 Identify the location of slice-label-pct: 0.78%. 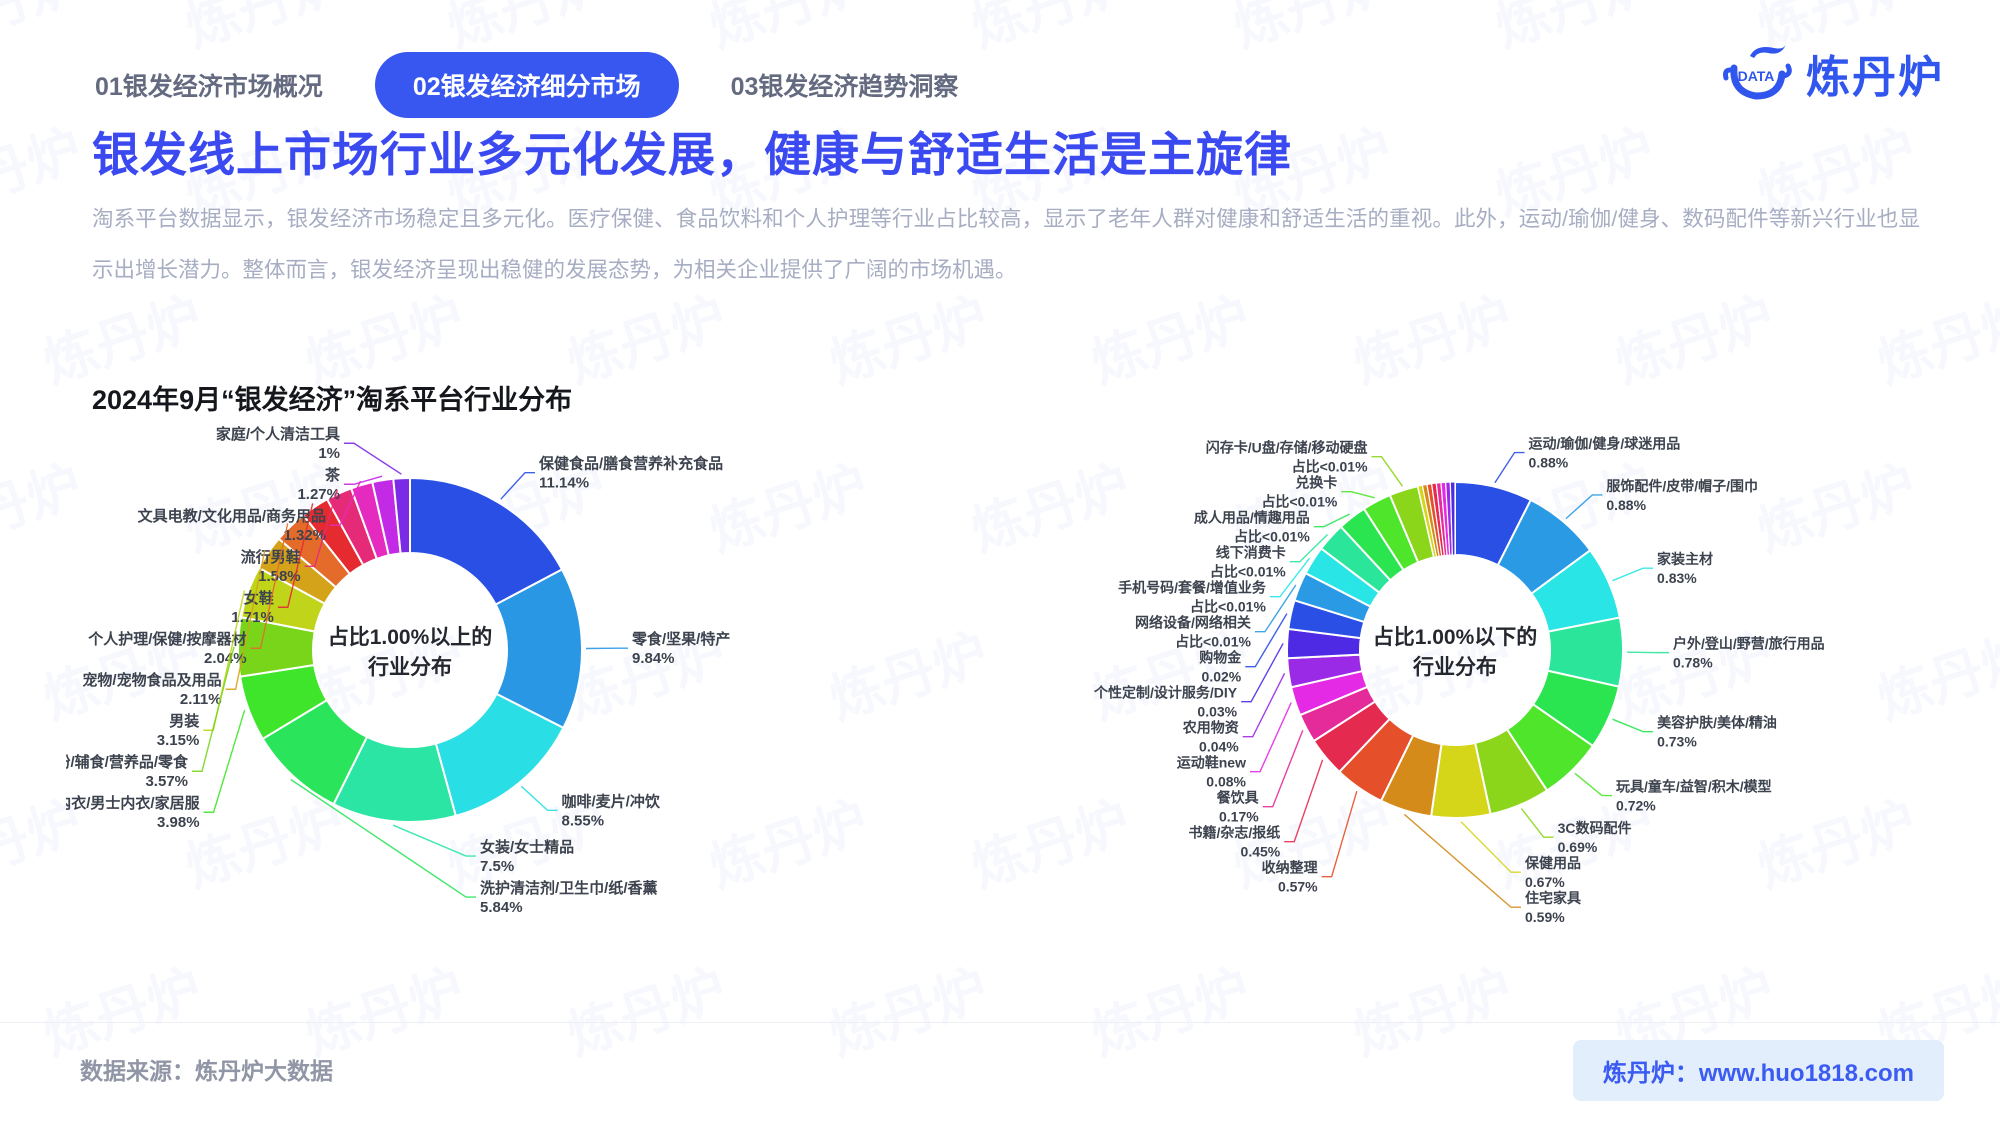
(1693, 663).